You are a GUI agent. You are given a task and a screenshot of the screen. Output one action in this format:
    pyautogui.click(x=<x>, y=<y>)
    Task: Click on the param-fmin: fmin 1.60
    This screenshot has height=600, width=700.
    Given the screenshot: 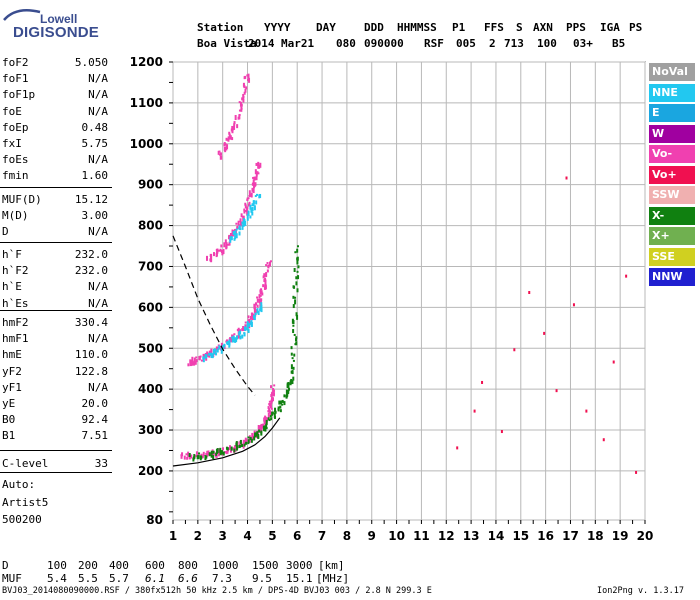 What is the action you would take?
    pyautogui.click(x=55, y=177)
    